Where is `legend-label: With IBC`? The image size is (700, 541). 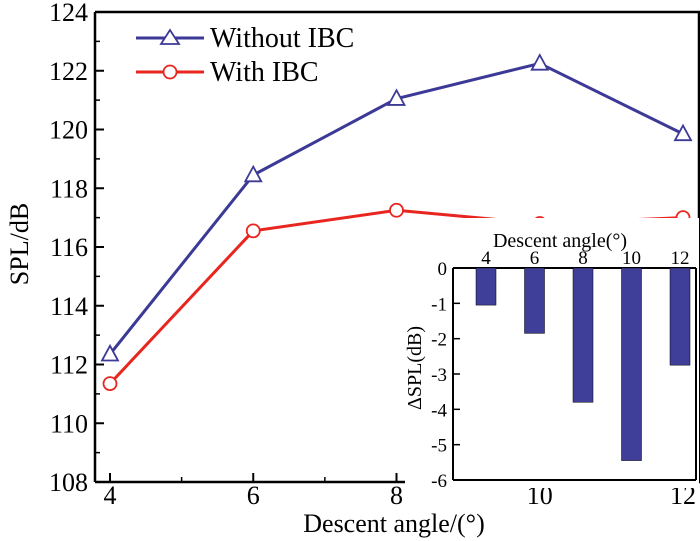
legend-label: With IBC is located at coordinates (264, 72).